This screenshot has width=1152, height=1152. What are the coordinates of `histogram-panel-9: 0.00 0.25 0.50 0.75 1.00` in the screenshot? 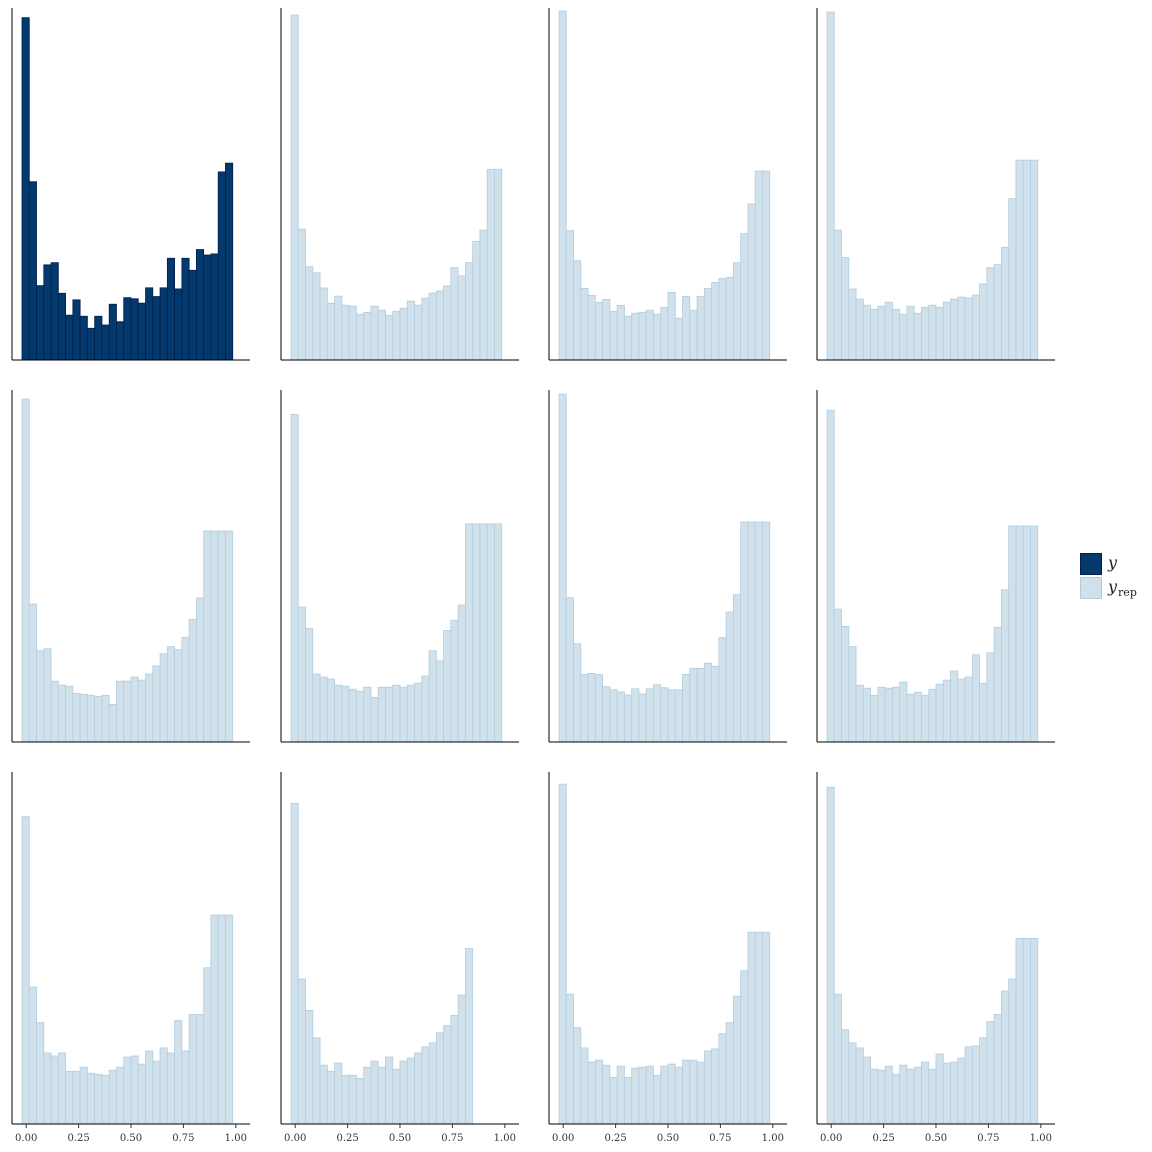 It's located at (130, 958).